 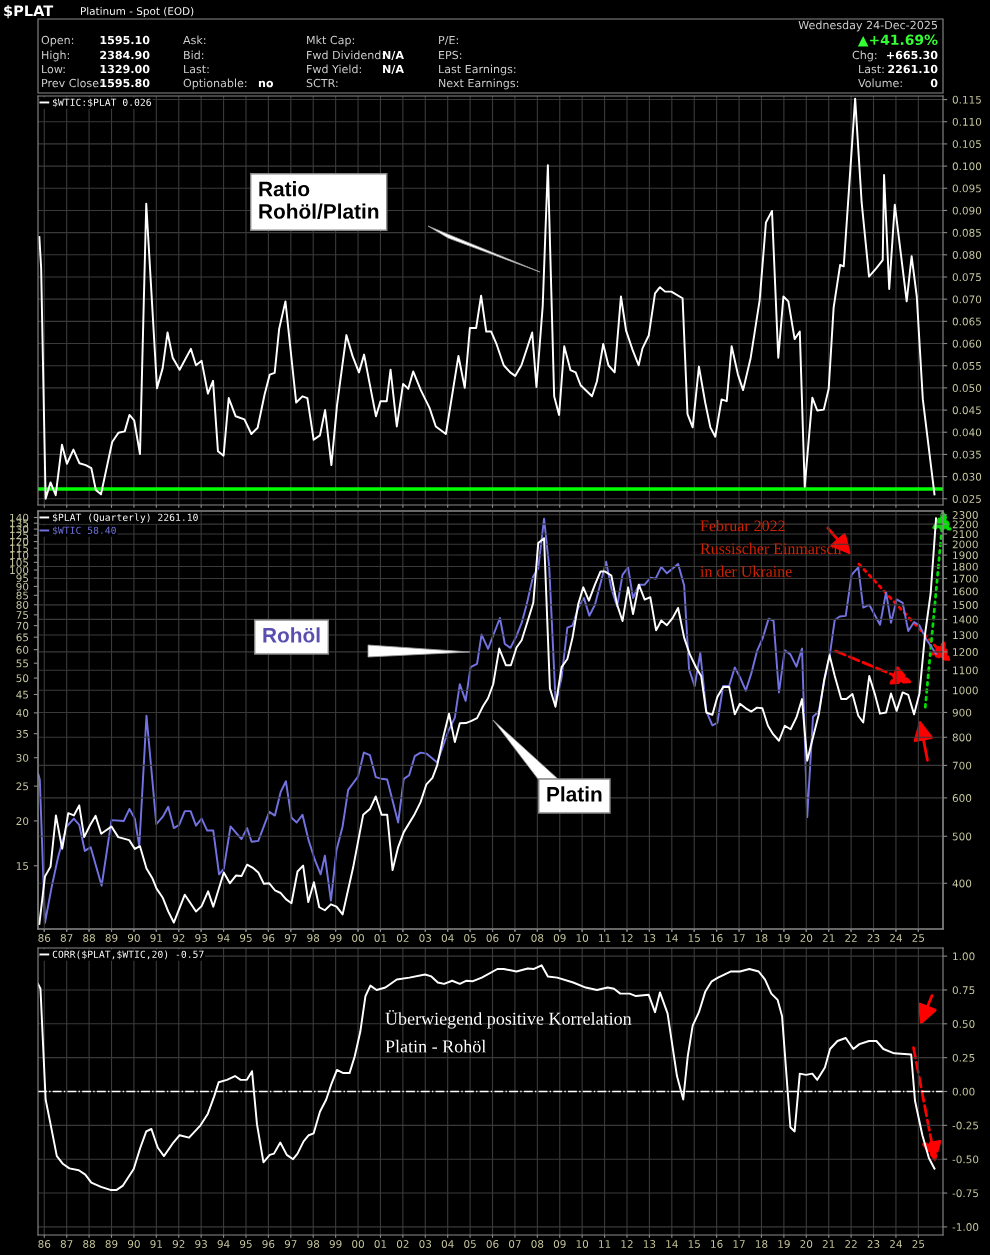 What do you see at coordinates (477, 70) in the screenshot?
I see `text: Last Earnings:` at bounding box center [477, 70].